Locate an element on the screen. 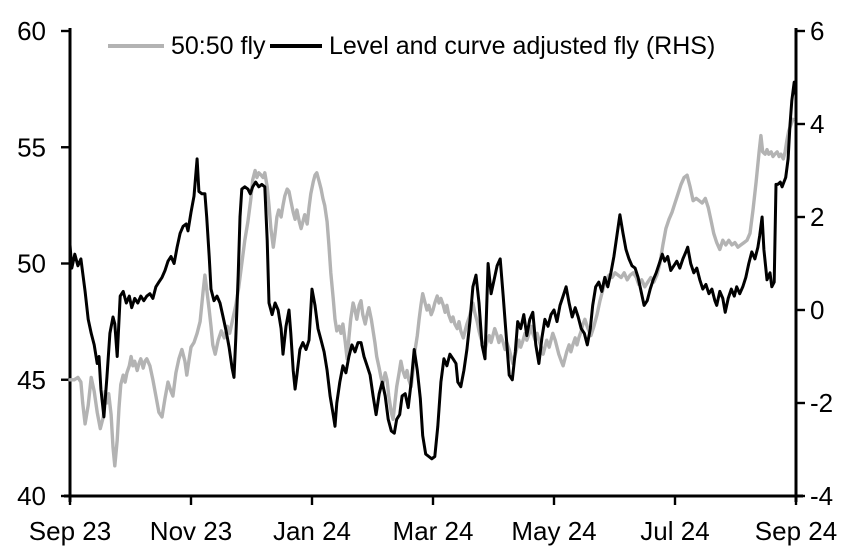  x-axis-tick-label: Mar 24 is located at coordinates (433, 531).